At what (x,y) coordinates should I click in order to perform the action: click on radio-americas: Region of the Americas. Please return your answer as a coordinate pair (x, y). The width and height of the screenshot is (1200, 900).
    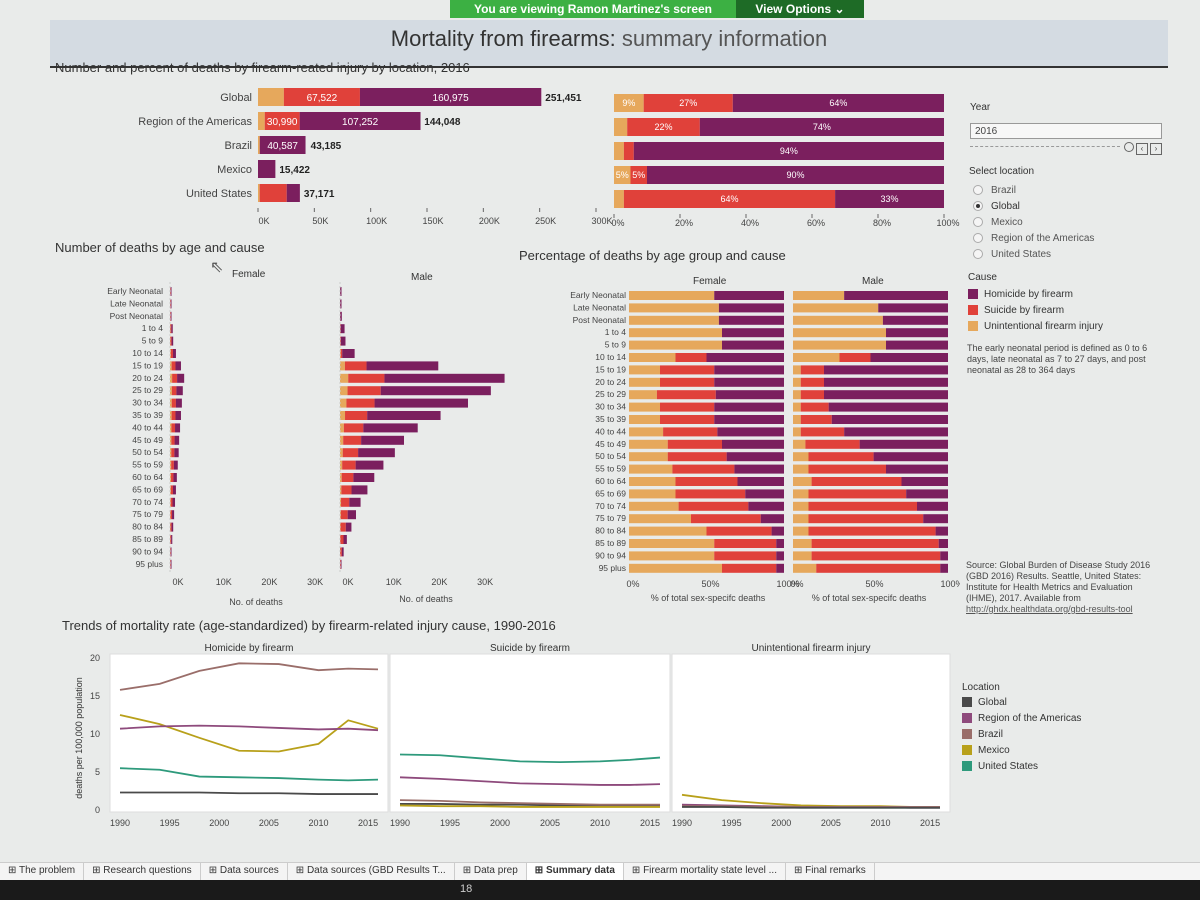
    Looking at the image, I should click on (1033, 238).